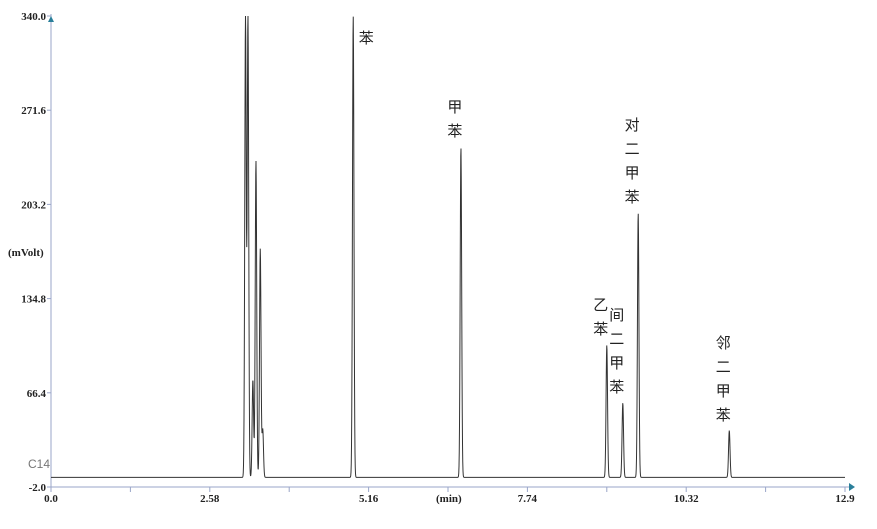  Describe the element at coordinates (528, 499) in the screenshot. I see `x-tick-label: 7.74` at that location.